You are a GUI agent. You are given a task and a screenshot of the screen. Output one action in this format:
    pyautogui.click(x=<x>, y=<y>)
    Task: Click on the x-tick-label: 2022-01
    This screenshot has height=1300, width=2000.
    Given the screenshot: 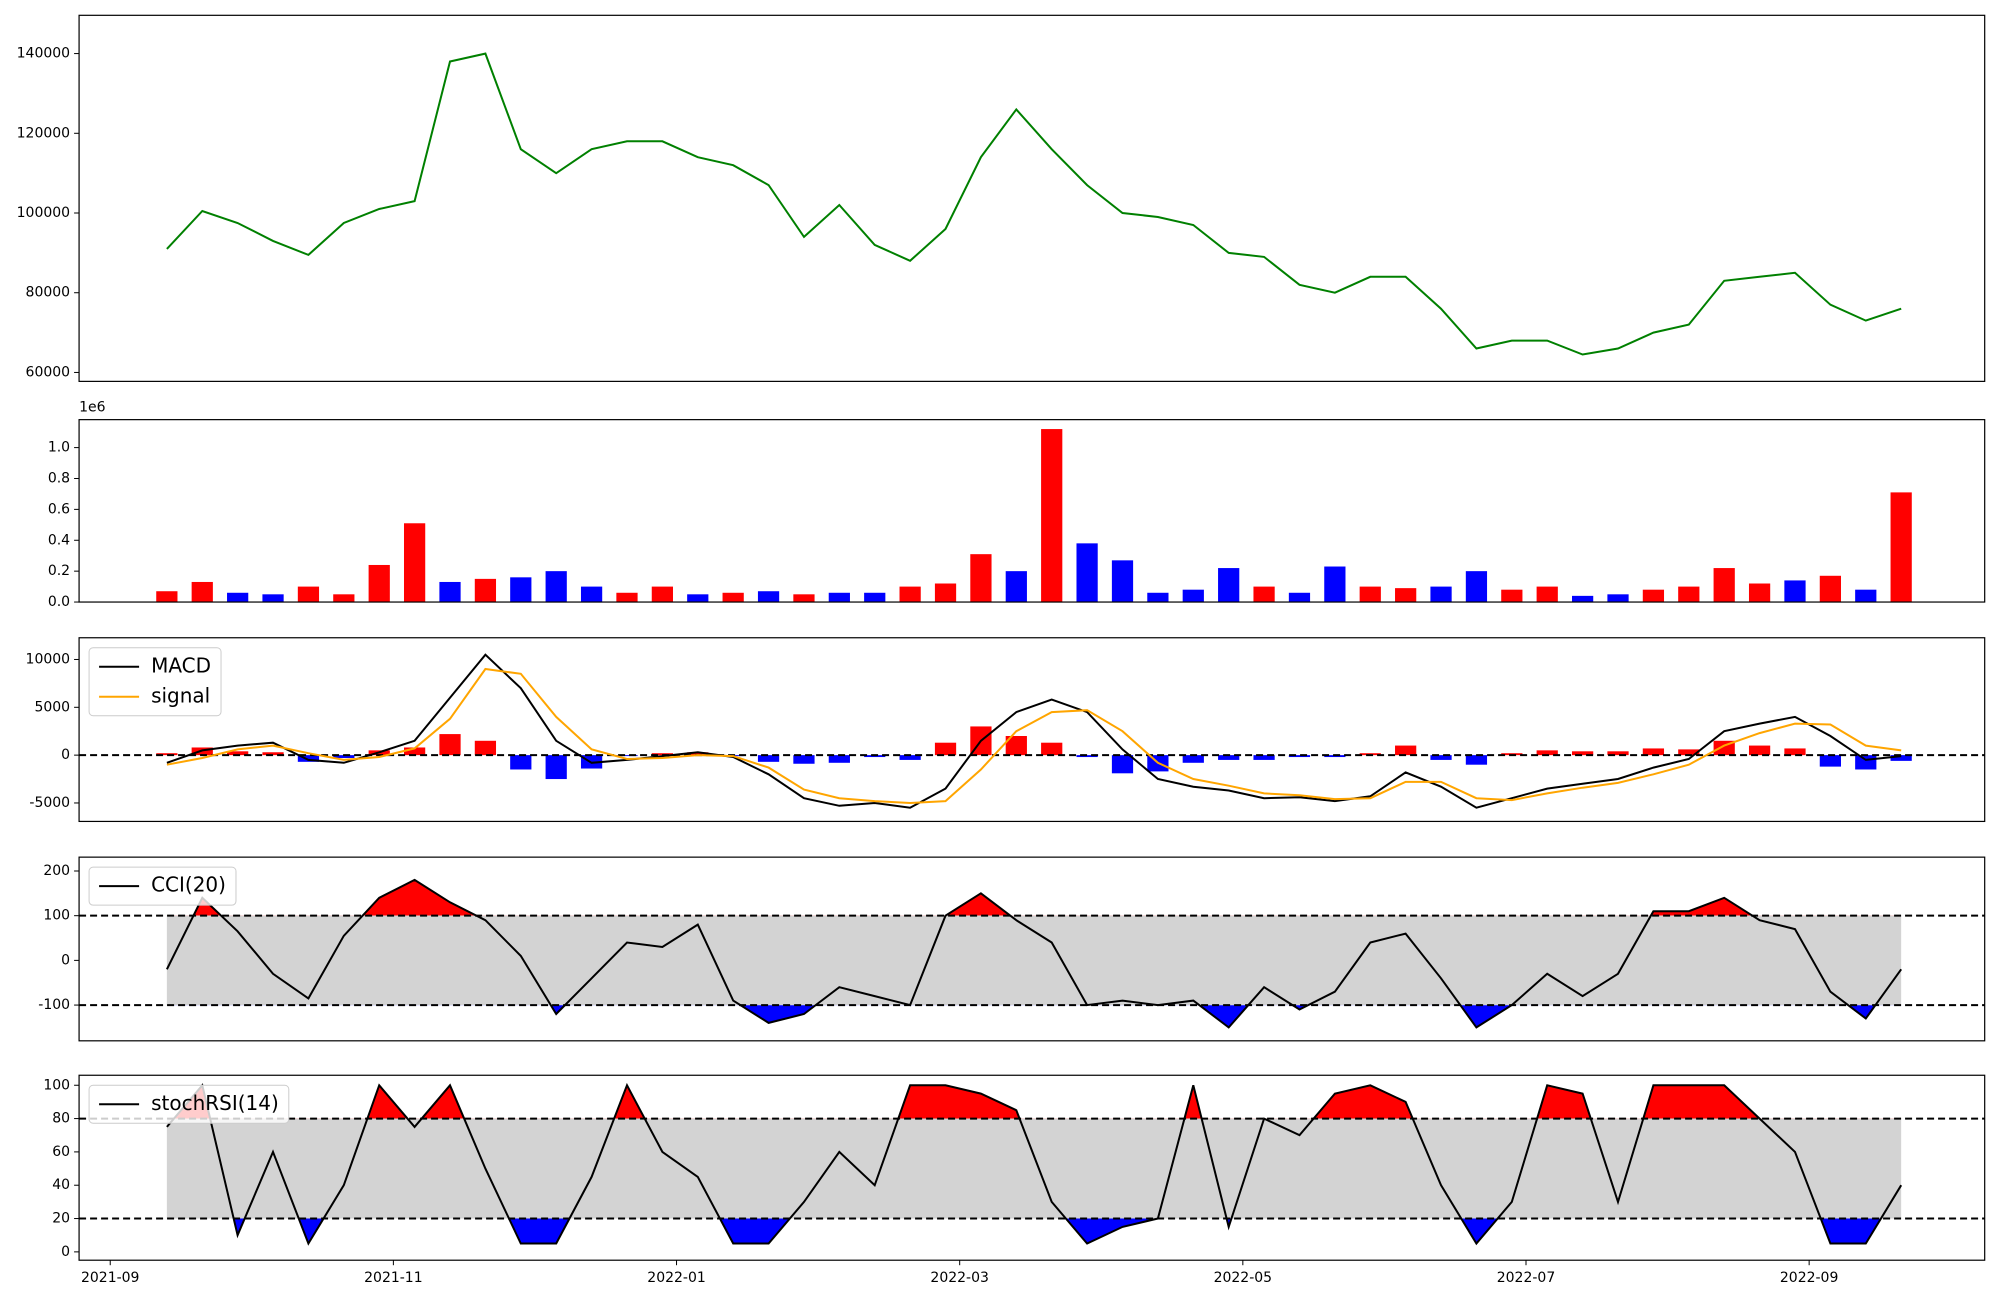 What is the action you would take?
    pyautogui.click(x=676, y=1278)
    